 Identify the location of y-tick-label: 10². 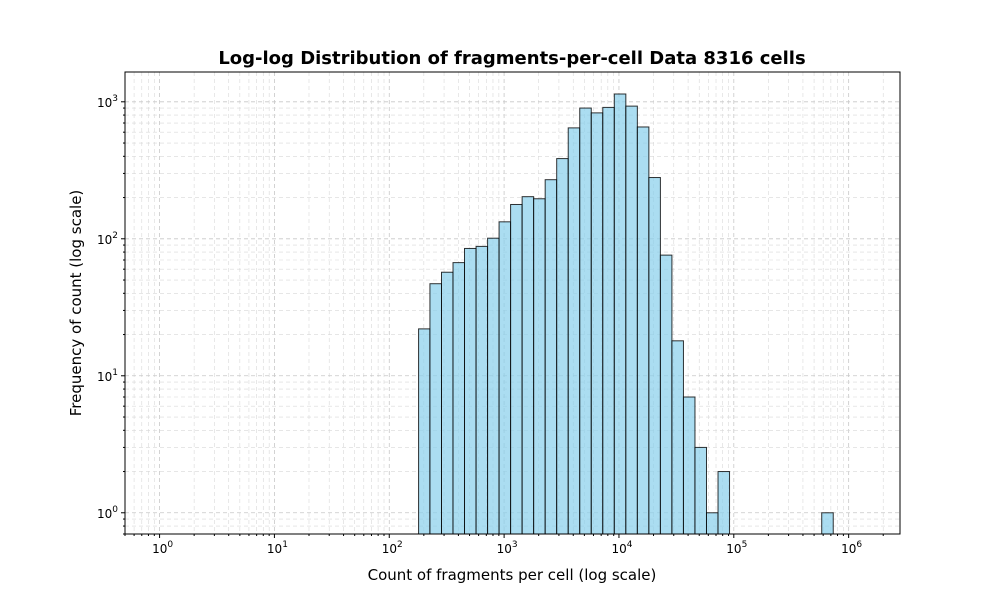
(107, 239).